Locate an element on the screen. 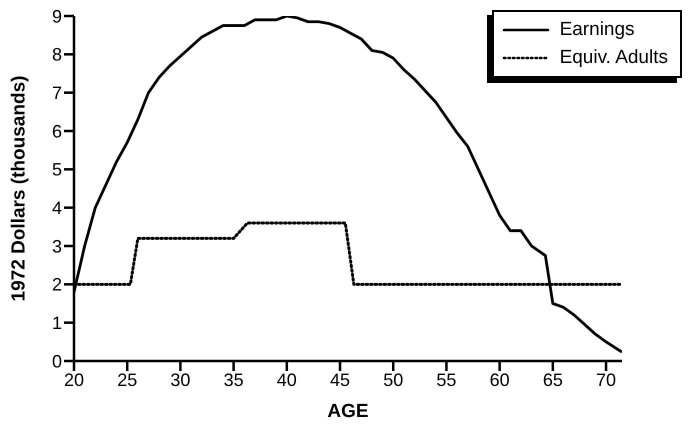 Image resolution: width=690 pixels, height=439 pixels. y-tick-label: 8 is located at coordinates (57, 54).